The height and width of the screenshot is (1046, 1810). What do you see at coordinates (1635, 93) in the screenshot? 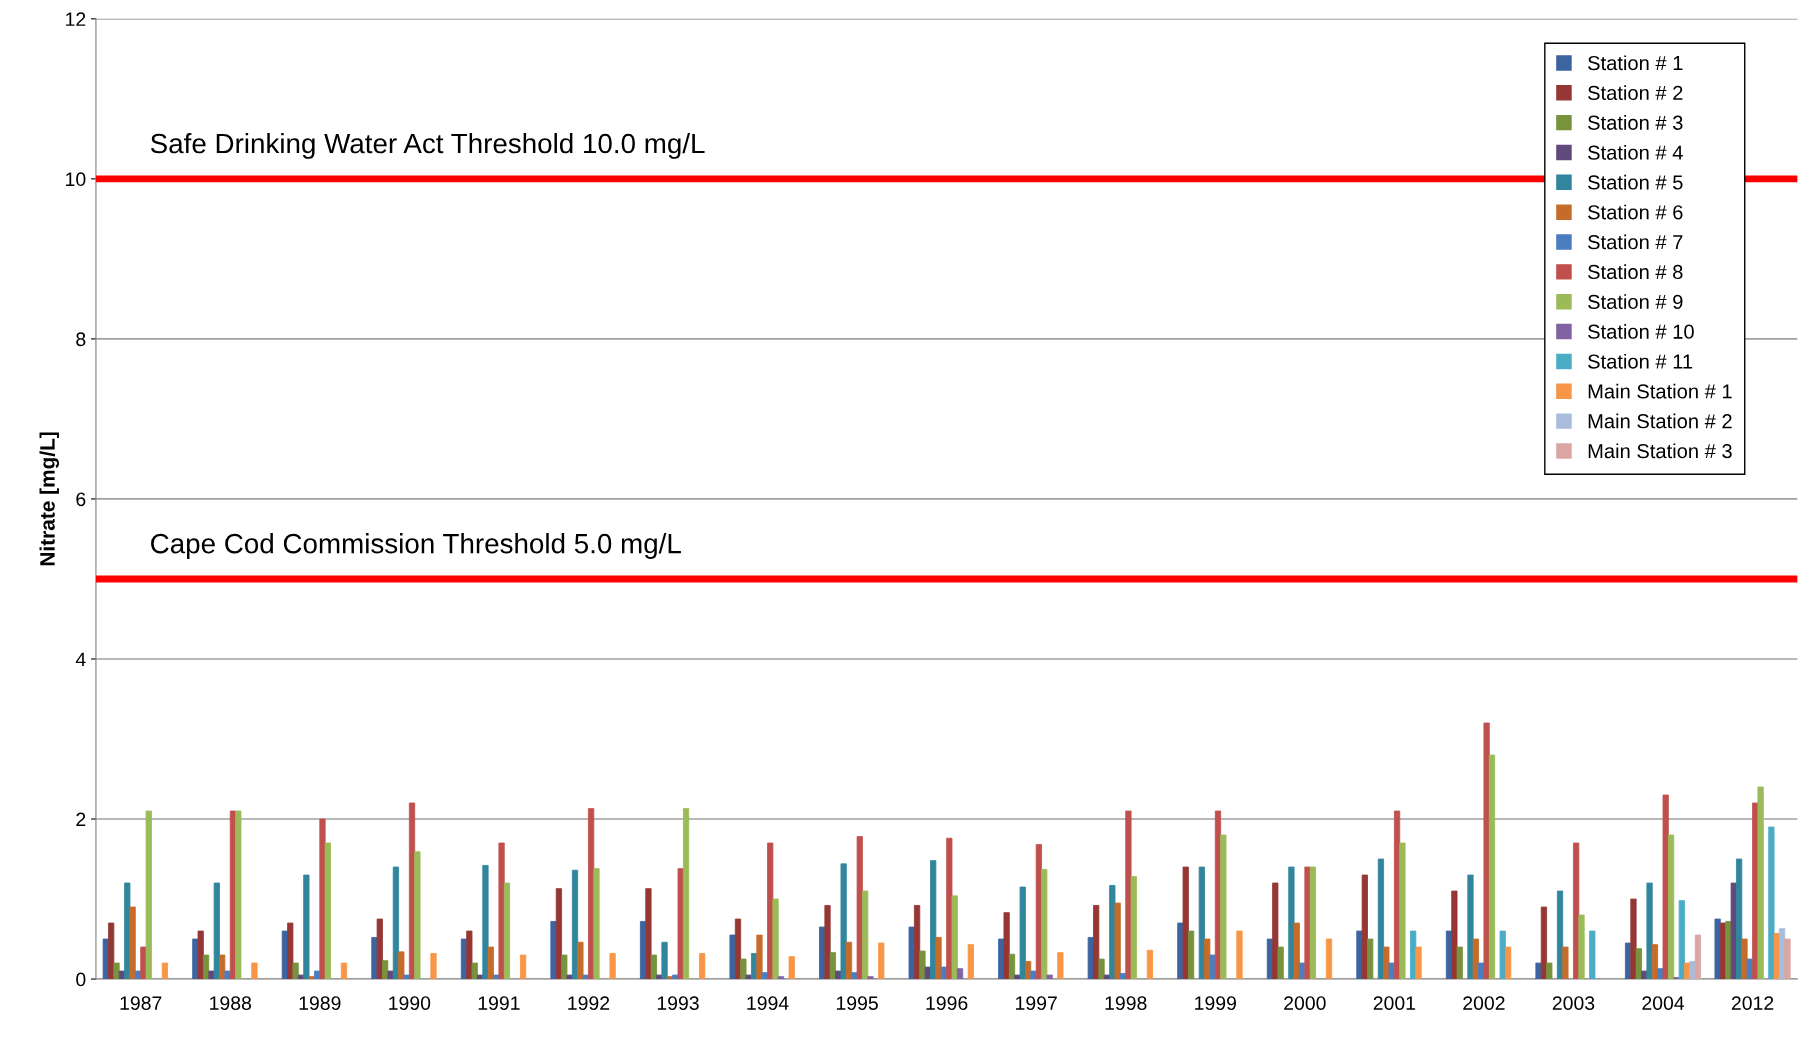
I see `legend-label: Station # 2` at bounding box center [1635, 93].